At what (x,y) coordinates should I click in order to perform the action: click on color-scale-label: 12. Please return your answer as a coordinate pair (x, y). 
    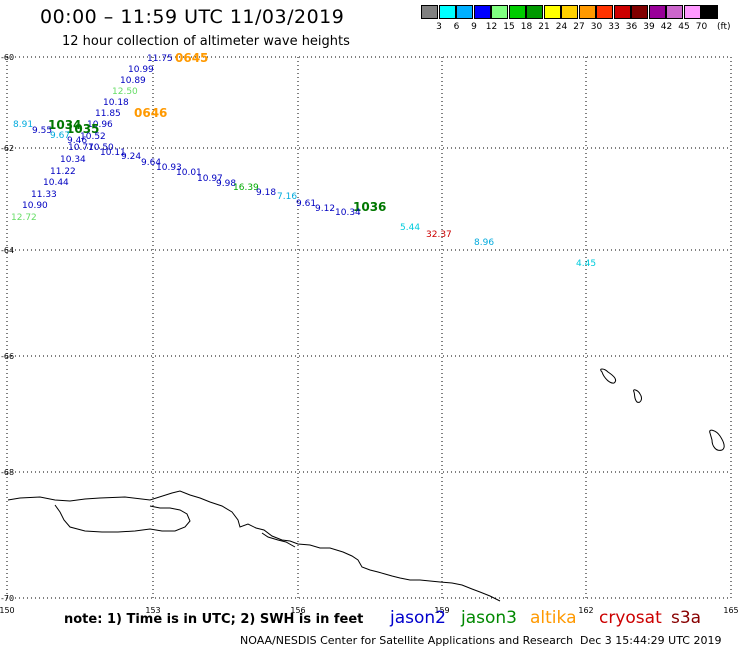
    Looking at the image, I should click on (491, 27).